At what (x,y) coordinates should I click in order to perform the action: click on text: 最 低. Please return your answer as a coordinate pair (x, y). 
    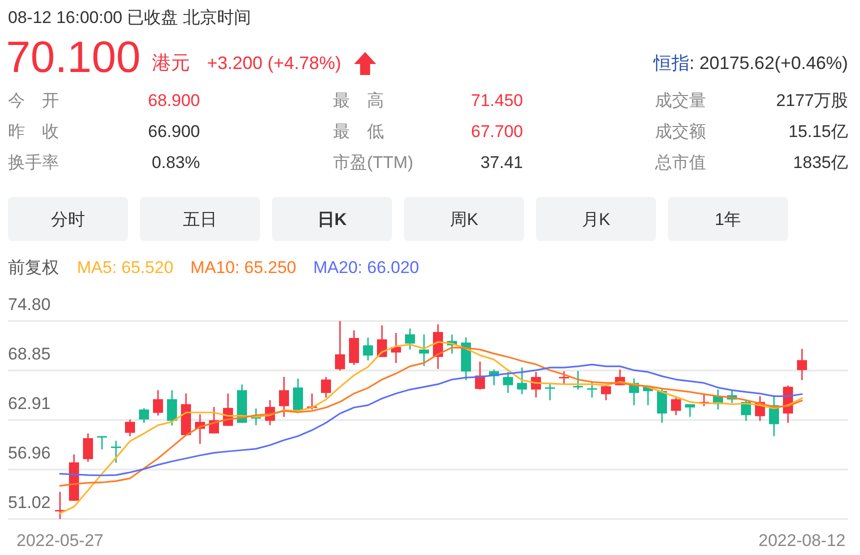
    Looking at the image, I should click on (358, 131).